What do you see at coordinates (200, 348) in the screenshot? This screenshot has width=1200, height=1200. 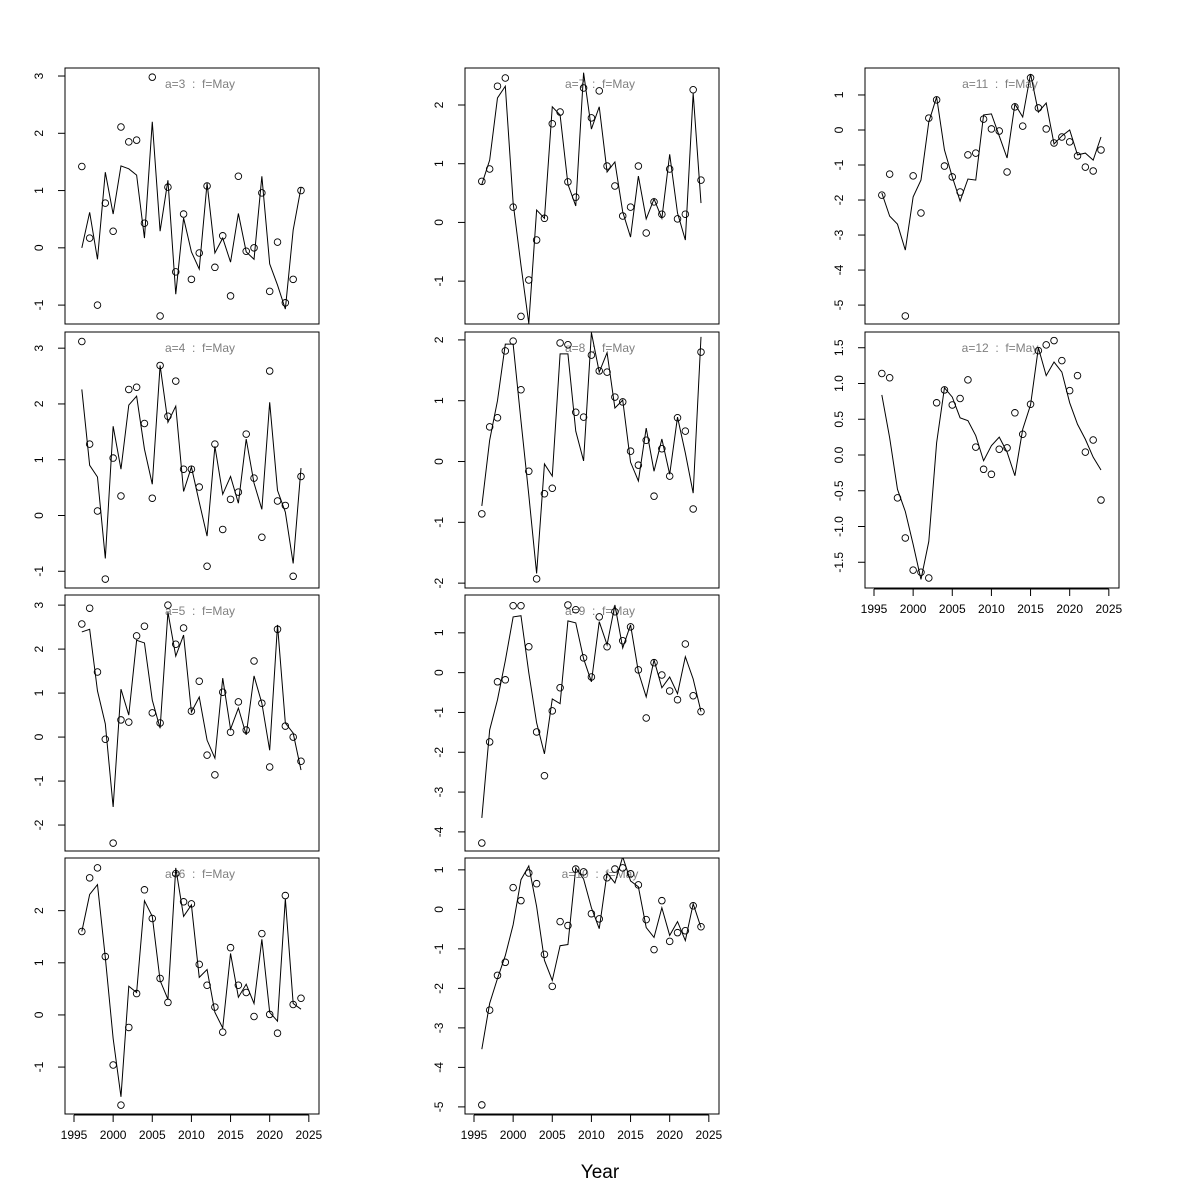 I see `panel-title: a=4 : f=May` at bounding box center [200, 348].